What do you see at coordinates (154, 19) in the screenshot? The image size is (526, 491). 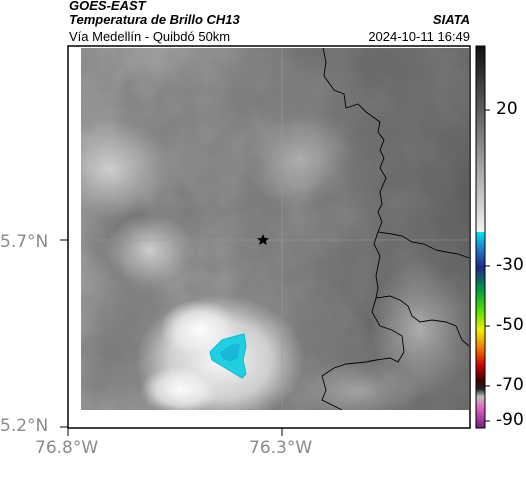 I see `product-title: Temperatura de Brillo CH13` at bounding box center [154, 19].